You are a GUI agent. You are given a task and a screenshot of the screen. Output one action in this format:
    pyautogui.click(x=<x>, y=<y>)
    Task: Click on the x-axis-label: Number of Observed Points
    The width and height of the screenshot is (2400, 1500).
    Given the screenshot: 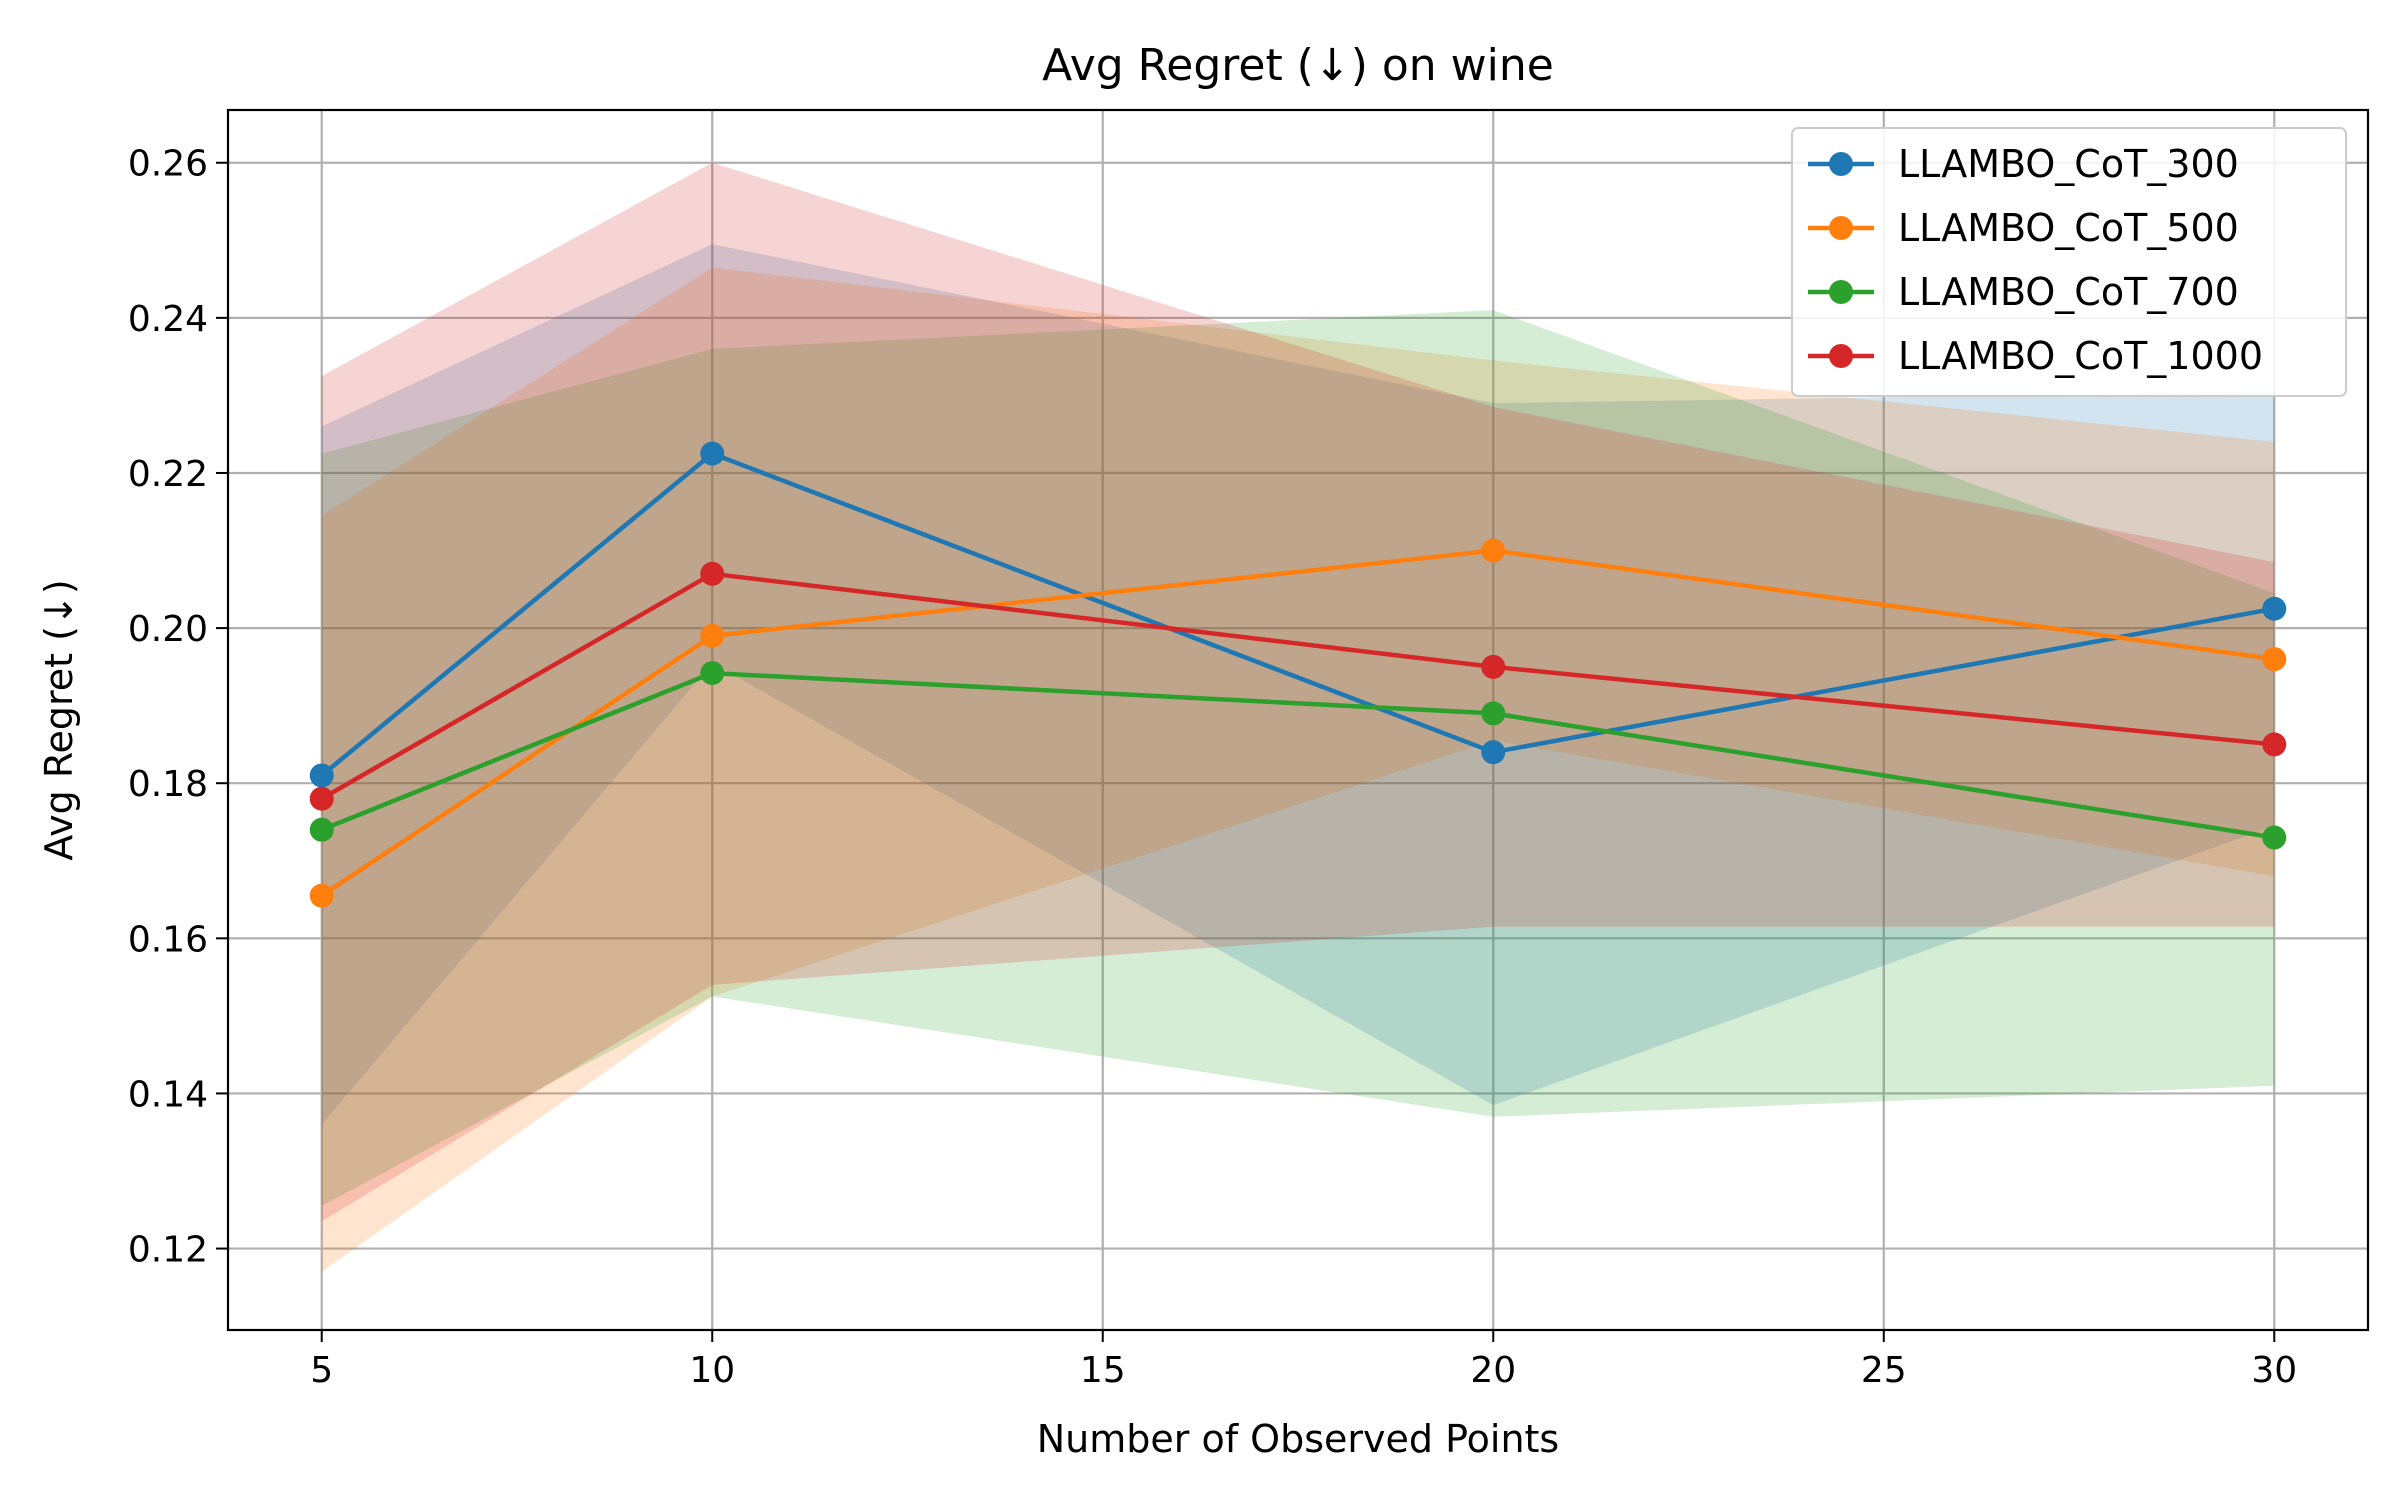 What is the action you would take?
    pyautogui.click(x=1298, y=1439)
    